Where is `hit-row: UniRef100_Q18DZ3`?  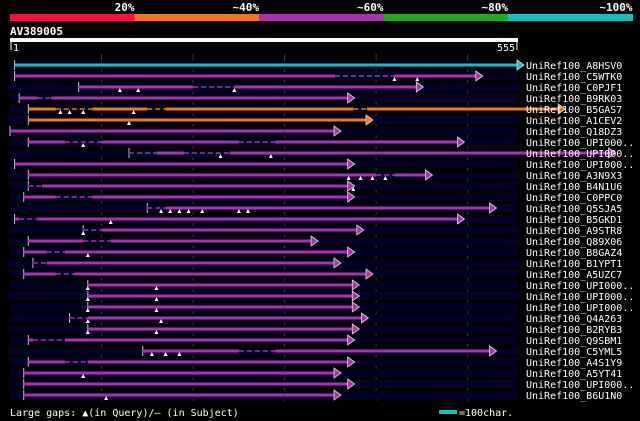 hit-row: UniRef100_Q18DZ3 is located at coordinates (315, 131).